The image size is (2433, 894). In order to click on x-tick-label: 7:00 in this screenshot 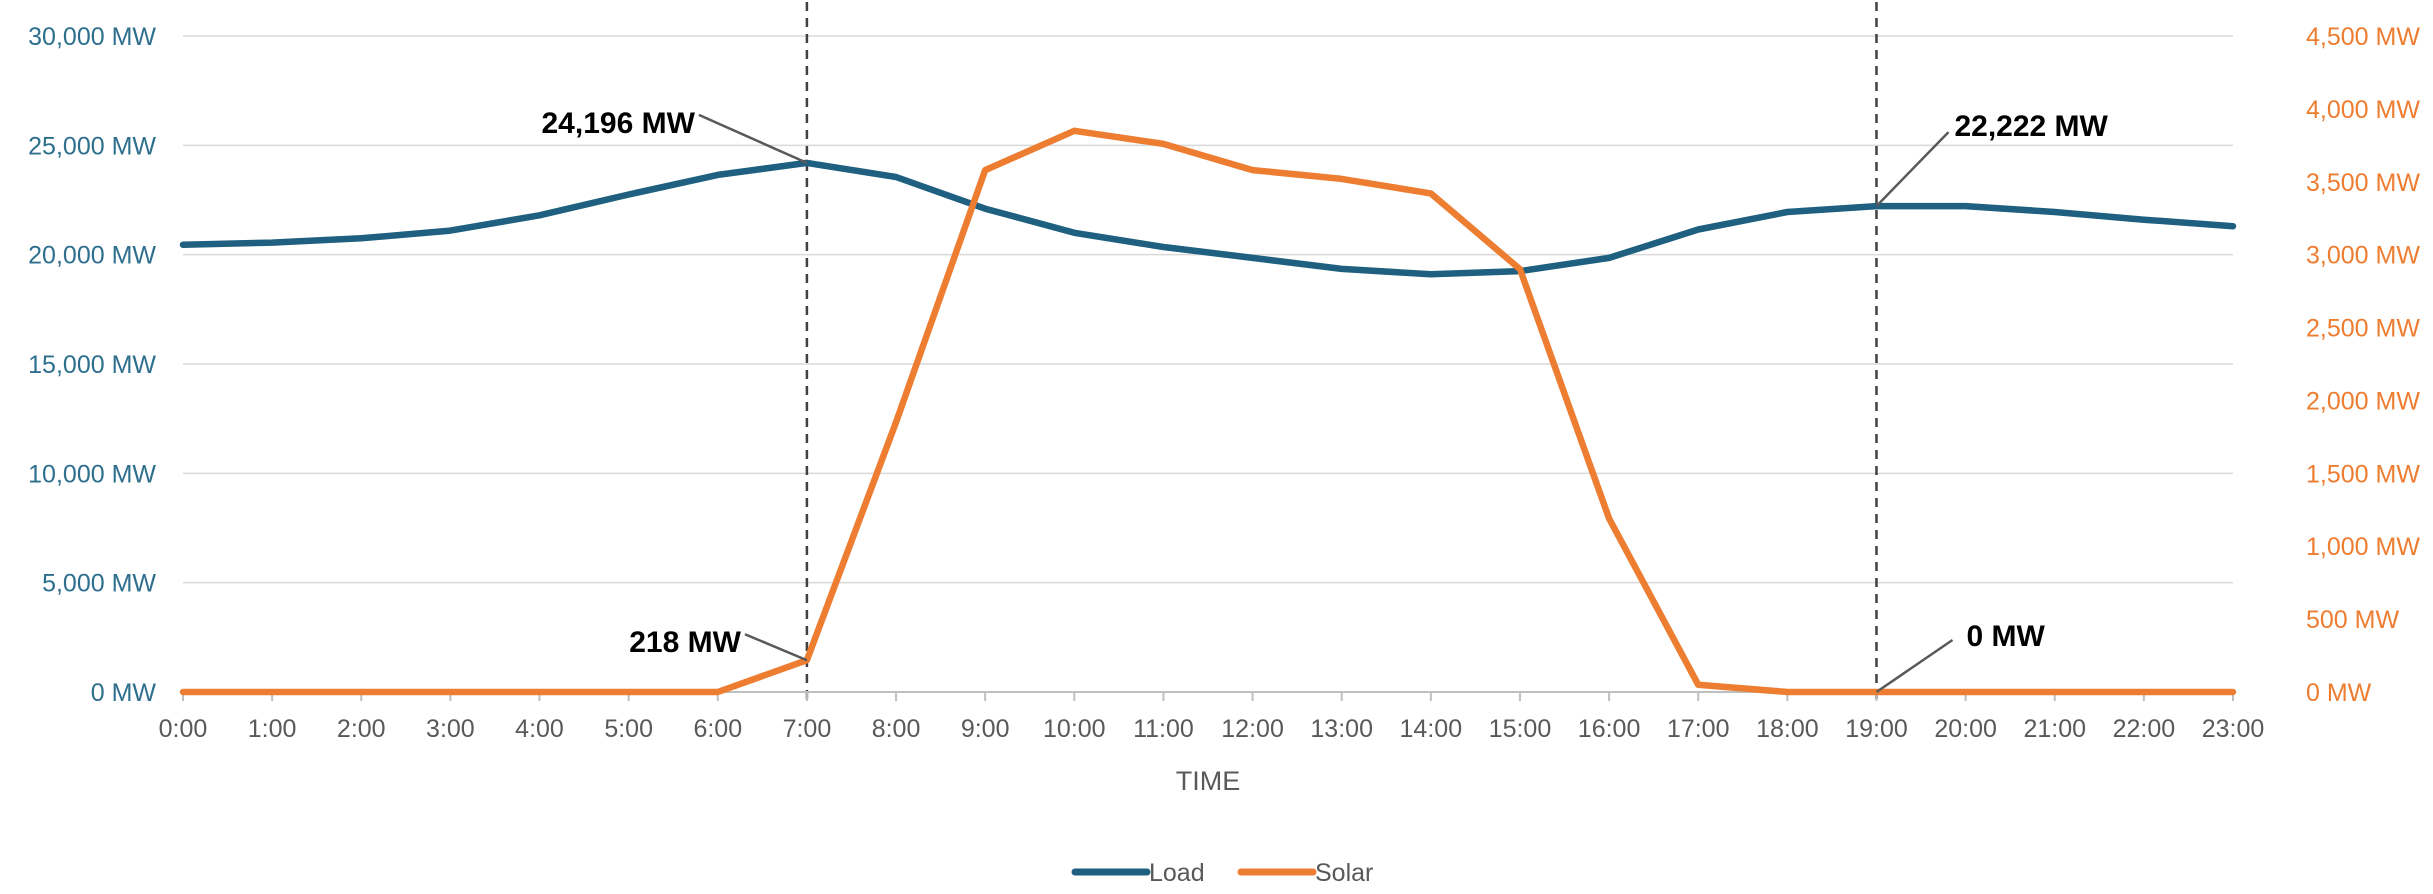, I will do `click(807, 729)`.